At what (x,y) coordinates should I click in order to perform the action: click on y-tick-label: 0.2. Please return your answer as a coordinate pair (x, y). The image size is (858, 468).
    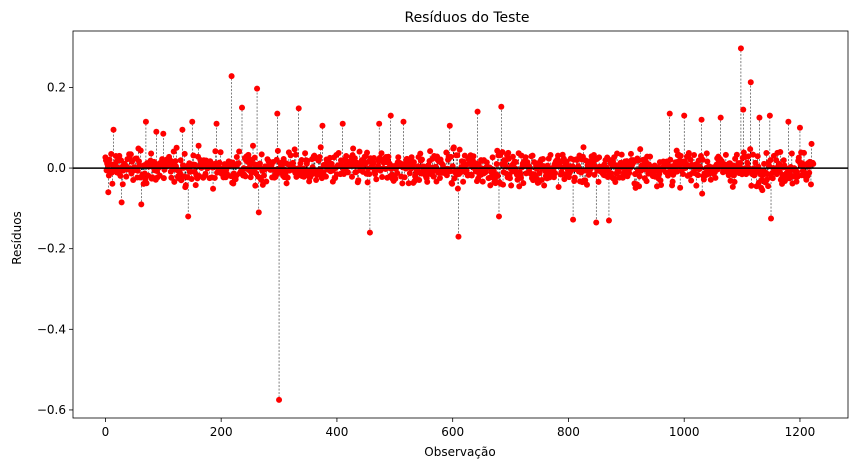
    Looking at the image, I should click on (56, 87).